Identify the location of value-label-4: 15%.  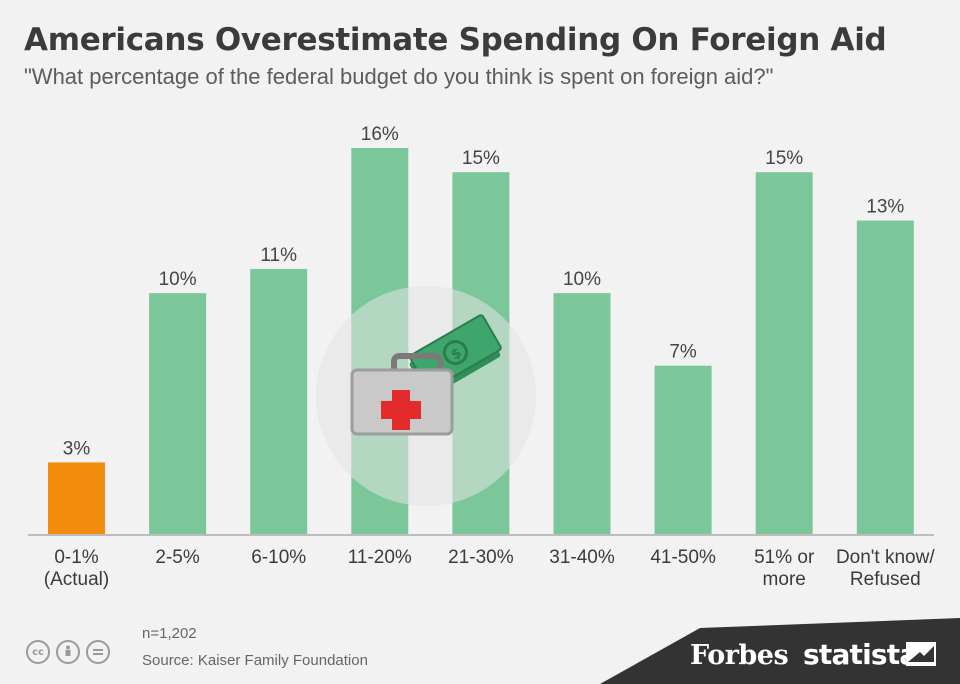
(481, 158).